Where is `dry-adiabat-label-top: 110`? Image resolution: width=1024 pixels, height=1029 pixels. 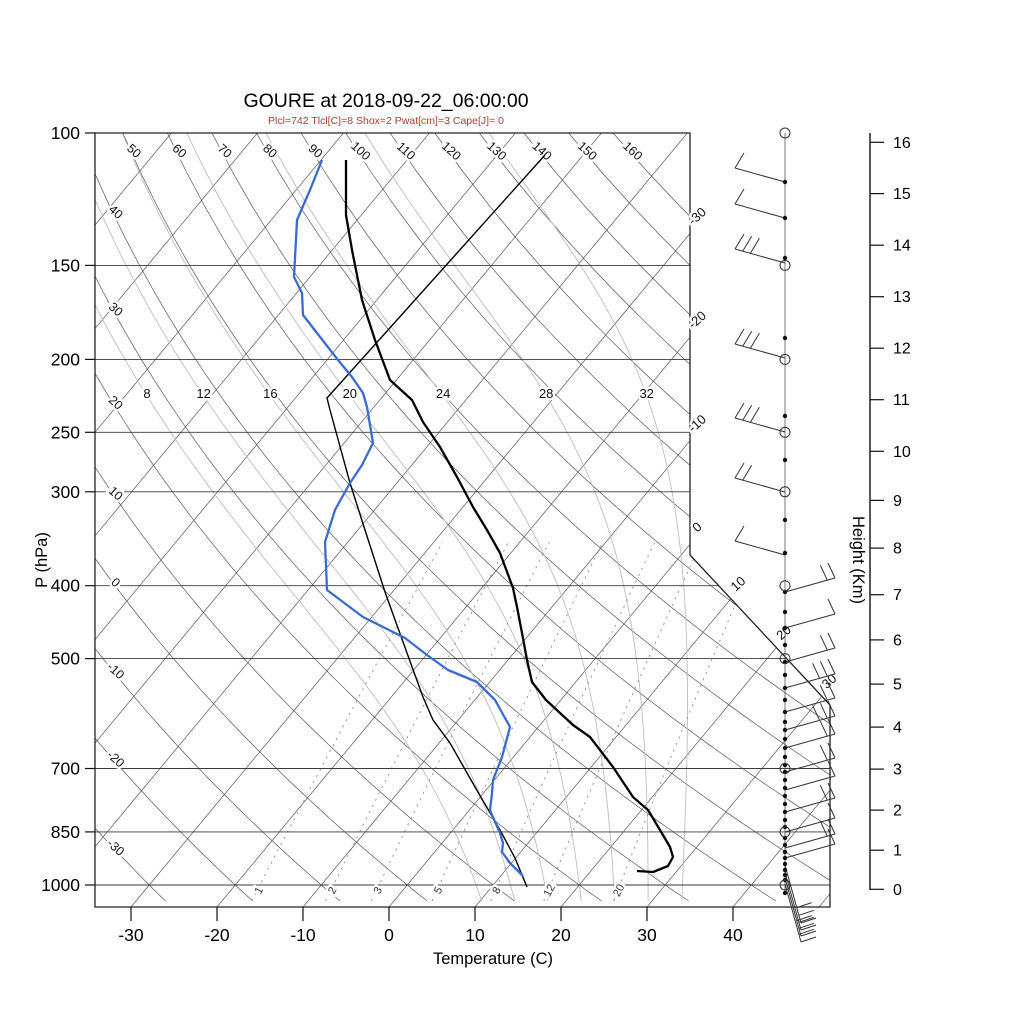
dry-adiabat-label-top: 110 is located at coordinates (406, 151).